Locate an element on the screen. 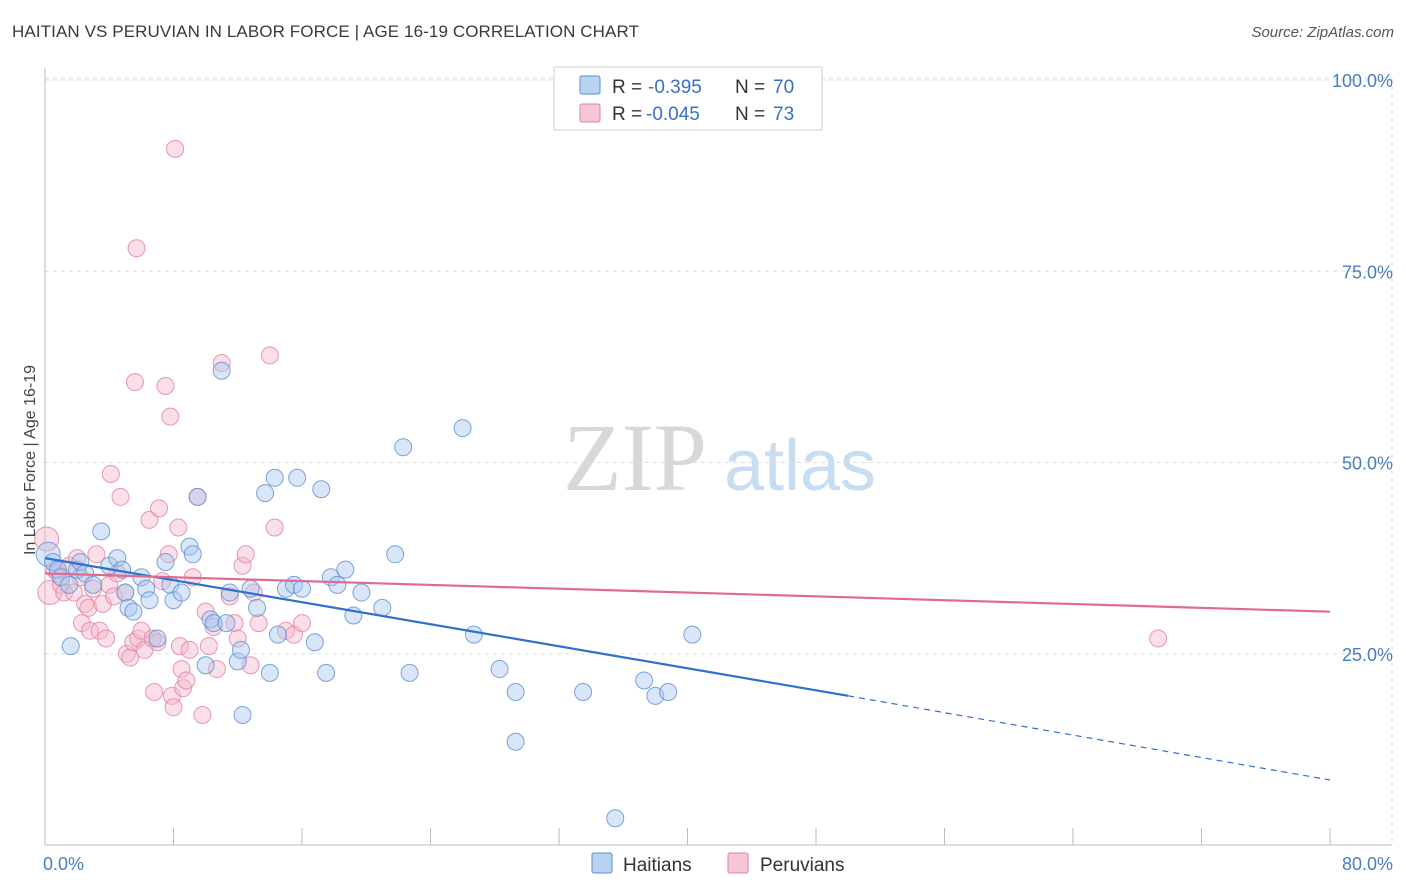 The height and width of the screenshot is (892, 1406). y-tick-label-0: 100.0% is located at coordinates (1362, 81).